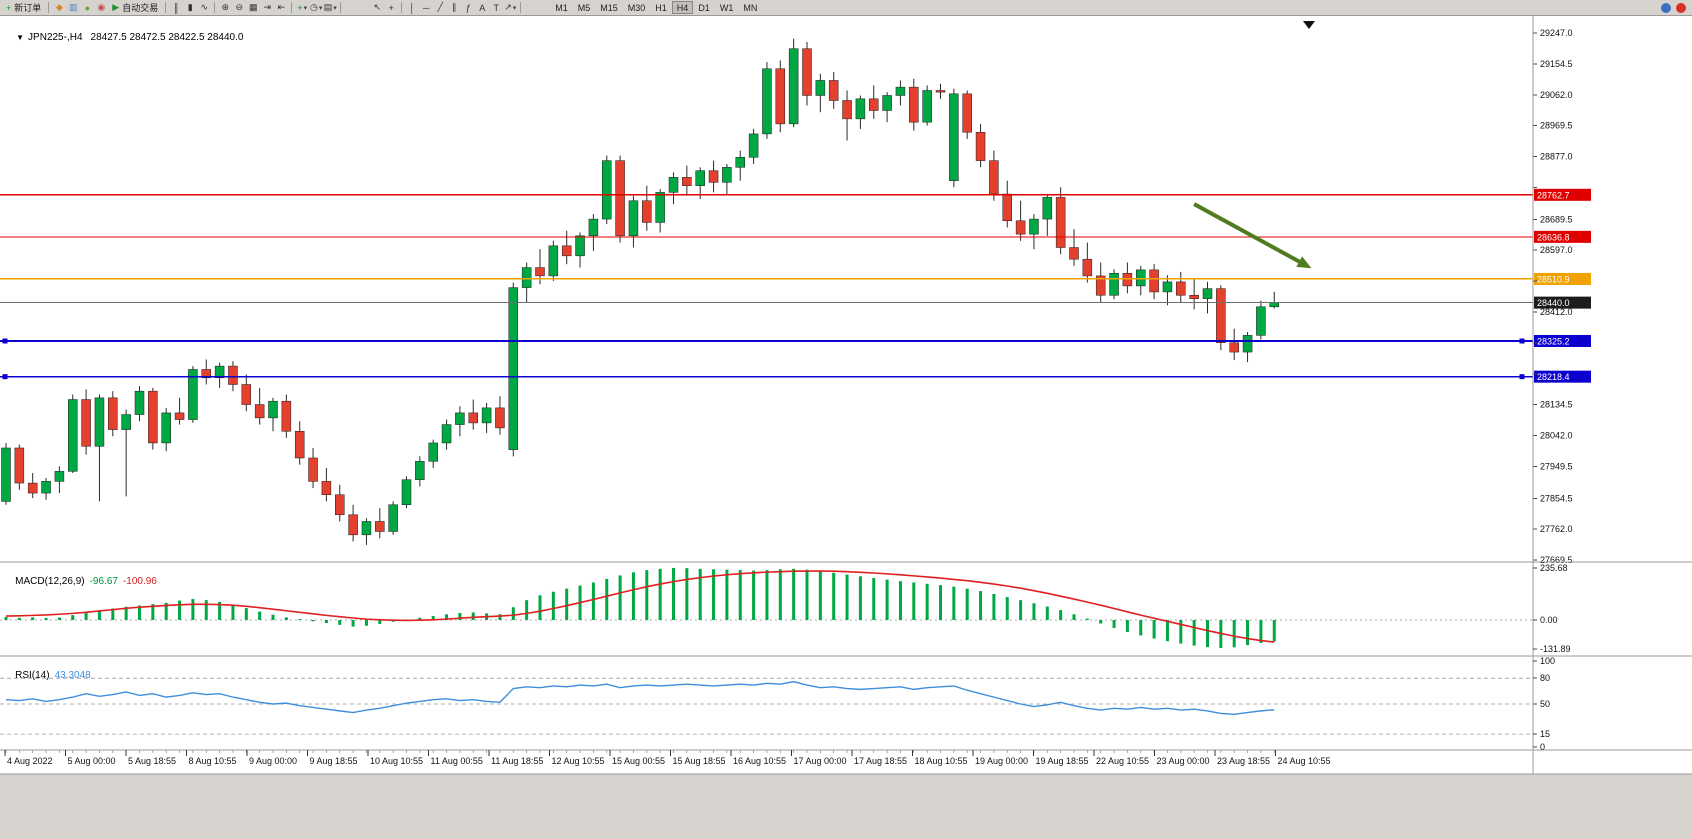 This screenshot has height=839, width=1692. I want to click on cursor-icon: ↖, so click(377, 8).